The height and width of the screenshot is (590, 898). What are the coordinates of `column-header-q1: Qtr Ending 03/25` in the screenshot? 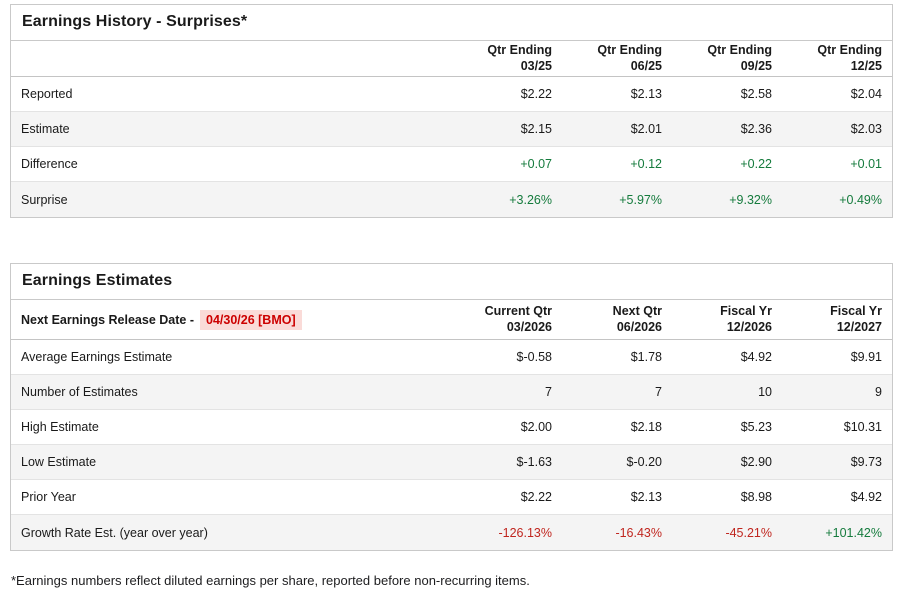 It's located at (507, 58).